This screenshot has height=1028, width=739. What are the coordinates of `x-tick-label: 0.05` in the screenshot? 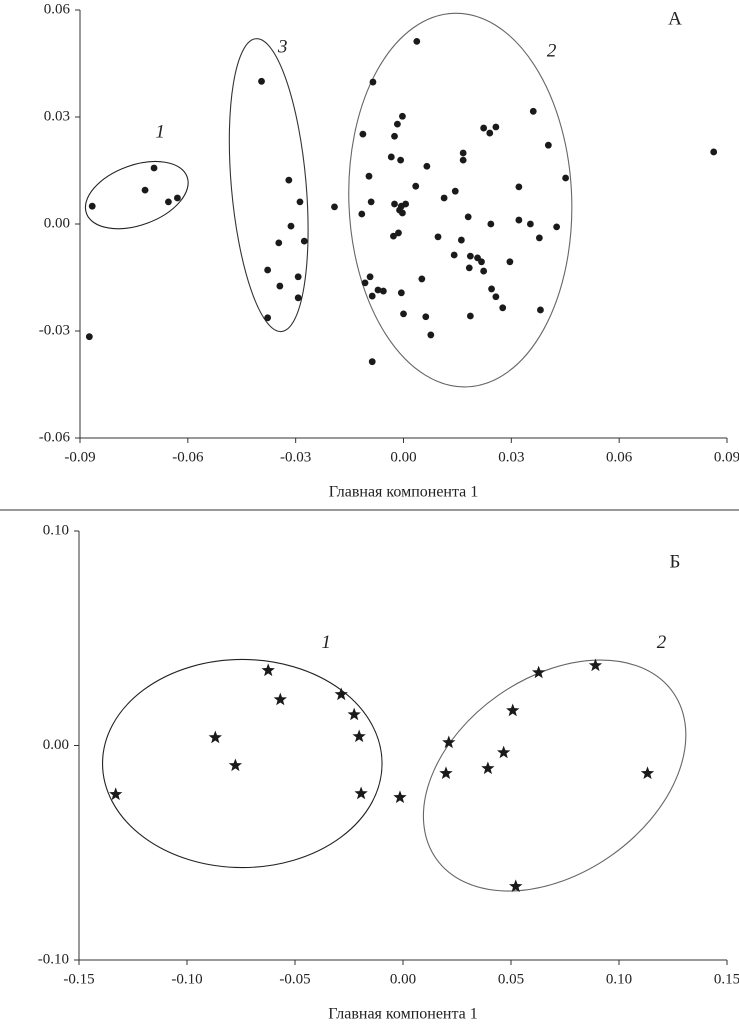 It's located at (511, 979).